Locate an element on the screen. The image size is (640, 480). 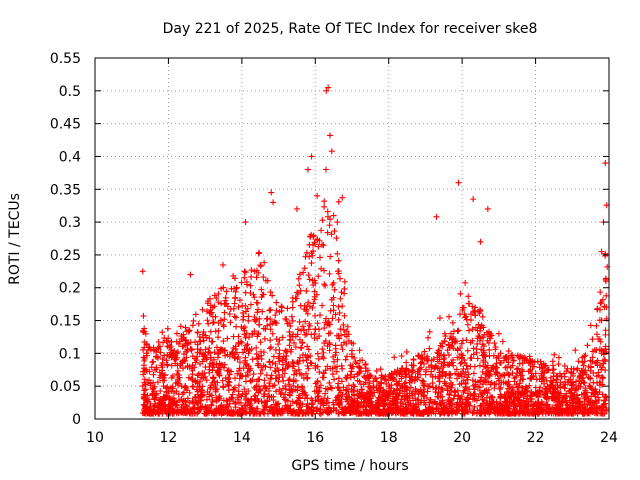
y-tick-label: 0.15 is located at coordinates (65, 322).